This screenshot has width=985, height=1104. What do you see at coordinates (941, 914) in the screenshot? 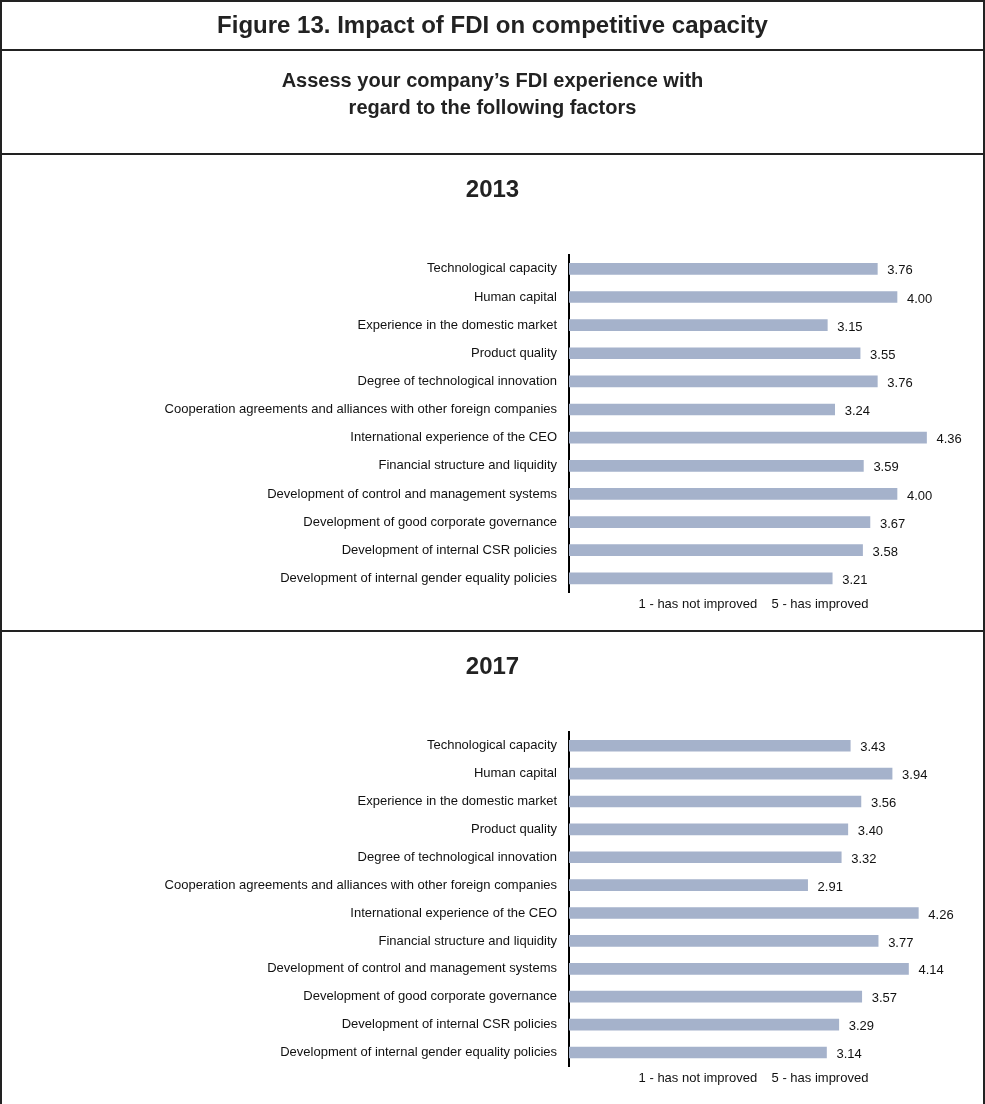
I see `data-label: 4.26` at bounding box center [941, 914].